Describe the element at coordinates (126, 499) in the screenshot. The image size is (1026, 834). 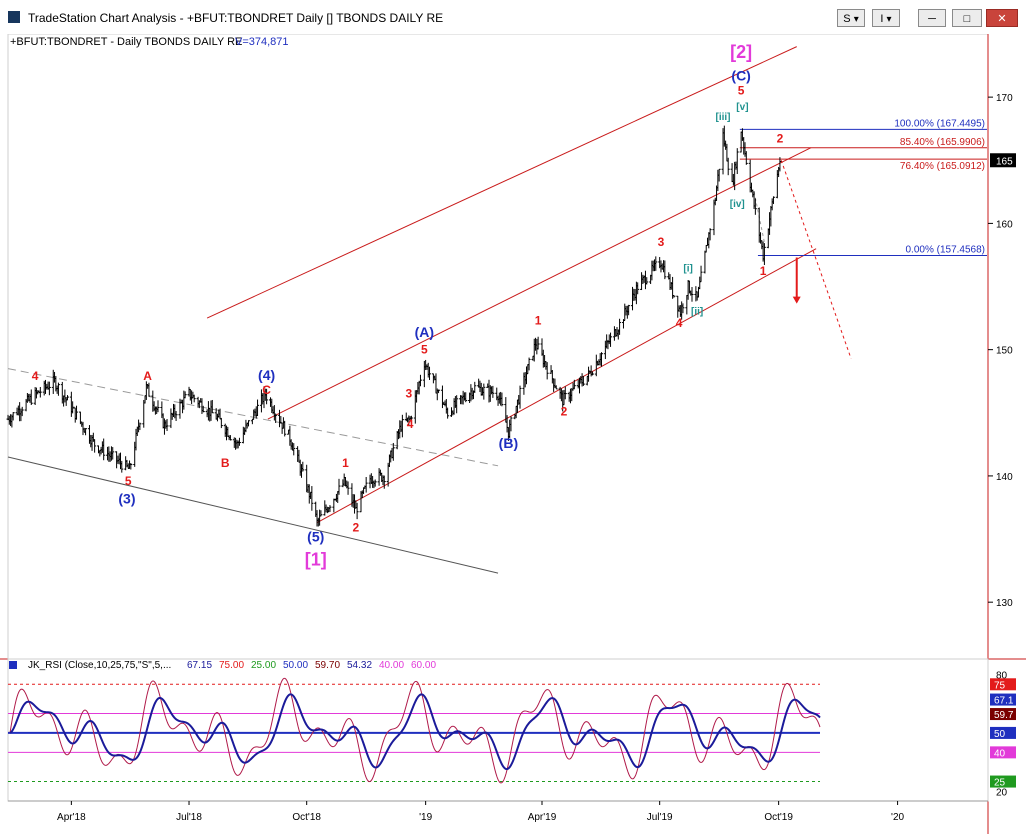
I see `wave-label: (3)` at that location.